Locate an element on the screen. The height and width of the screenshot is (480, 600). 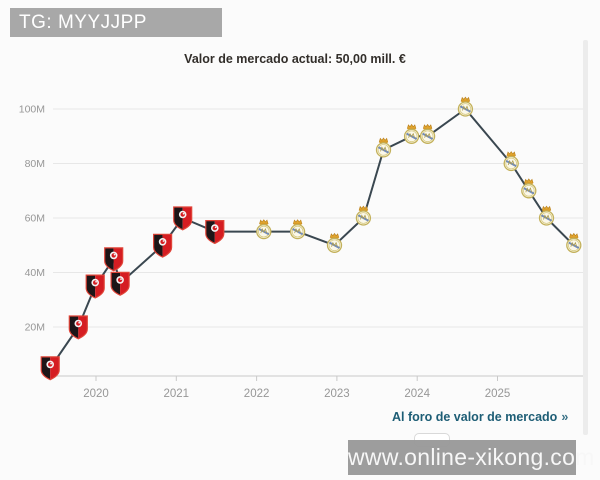
x-axis-label: 2020 is located at coordinates (96, 394).